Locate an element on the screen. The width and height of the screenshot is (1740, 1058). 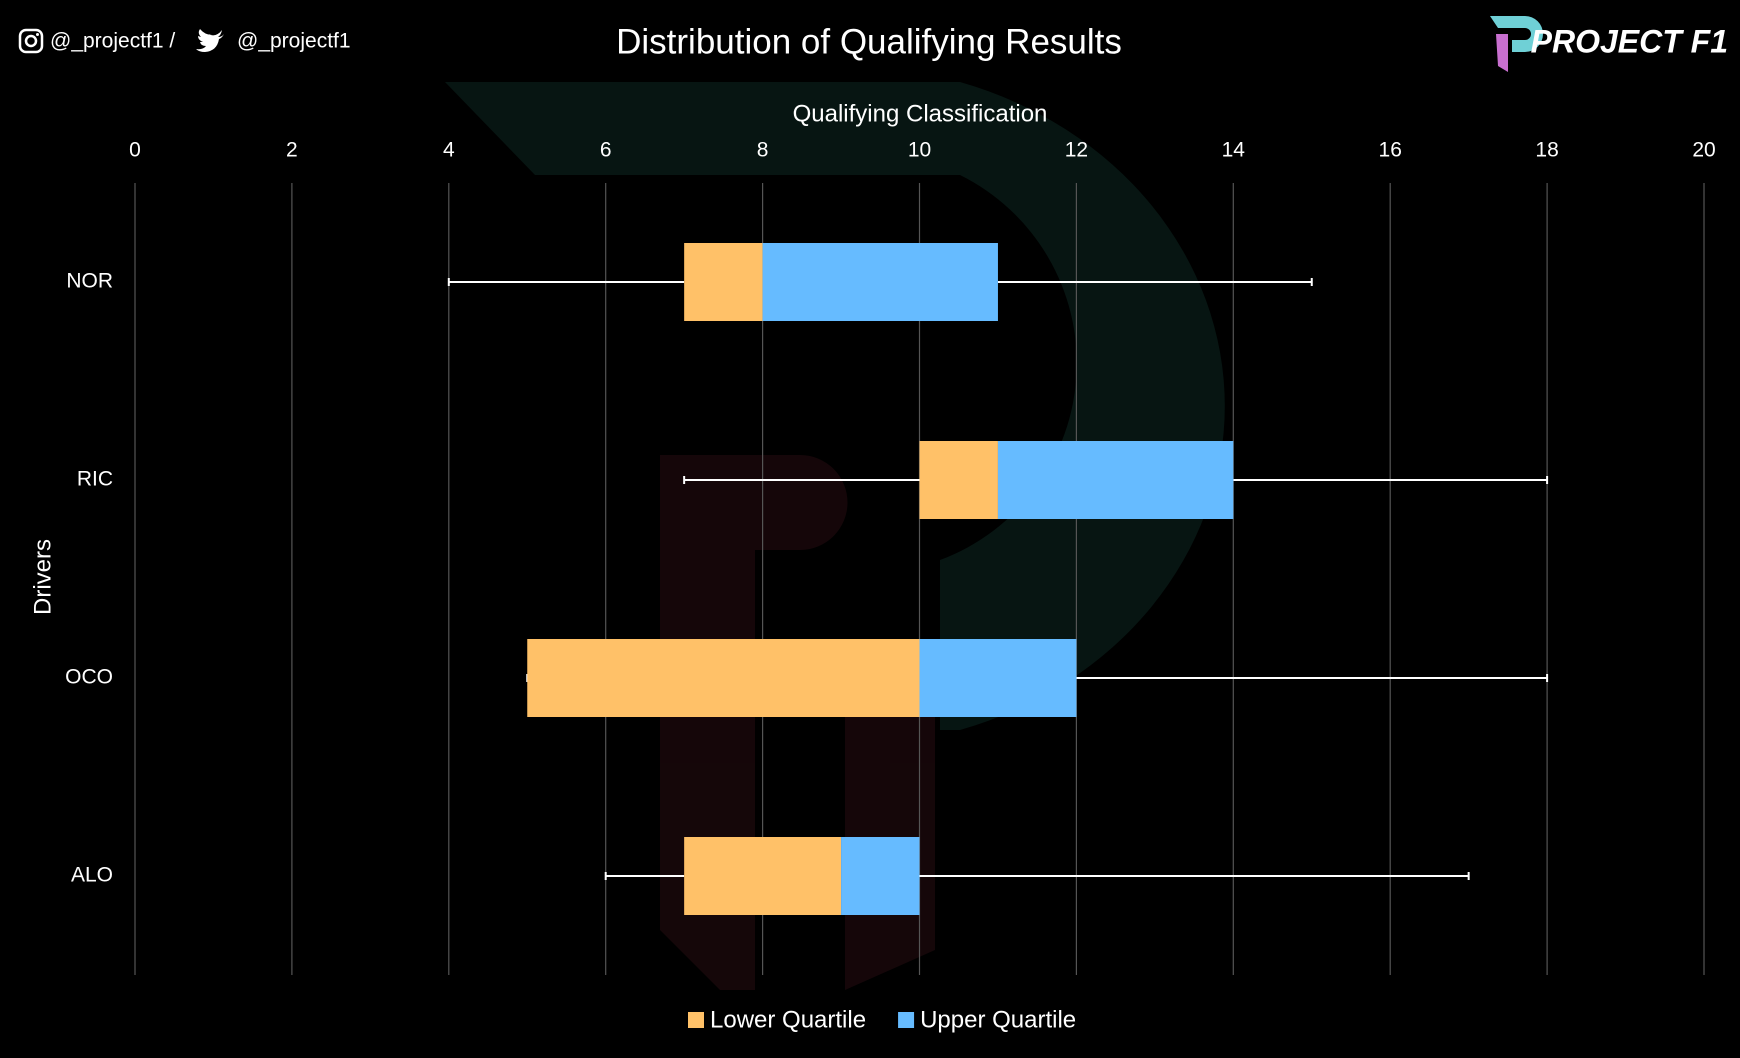
brand-name: PROJECT F1 is located at coordinates (1629, 41).